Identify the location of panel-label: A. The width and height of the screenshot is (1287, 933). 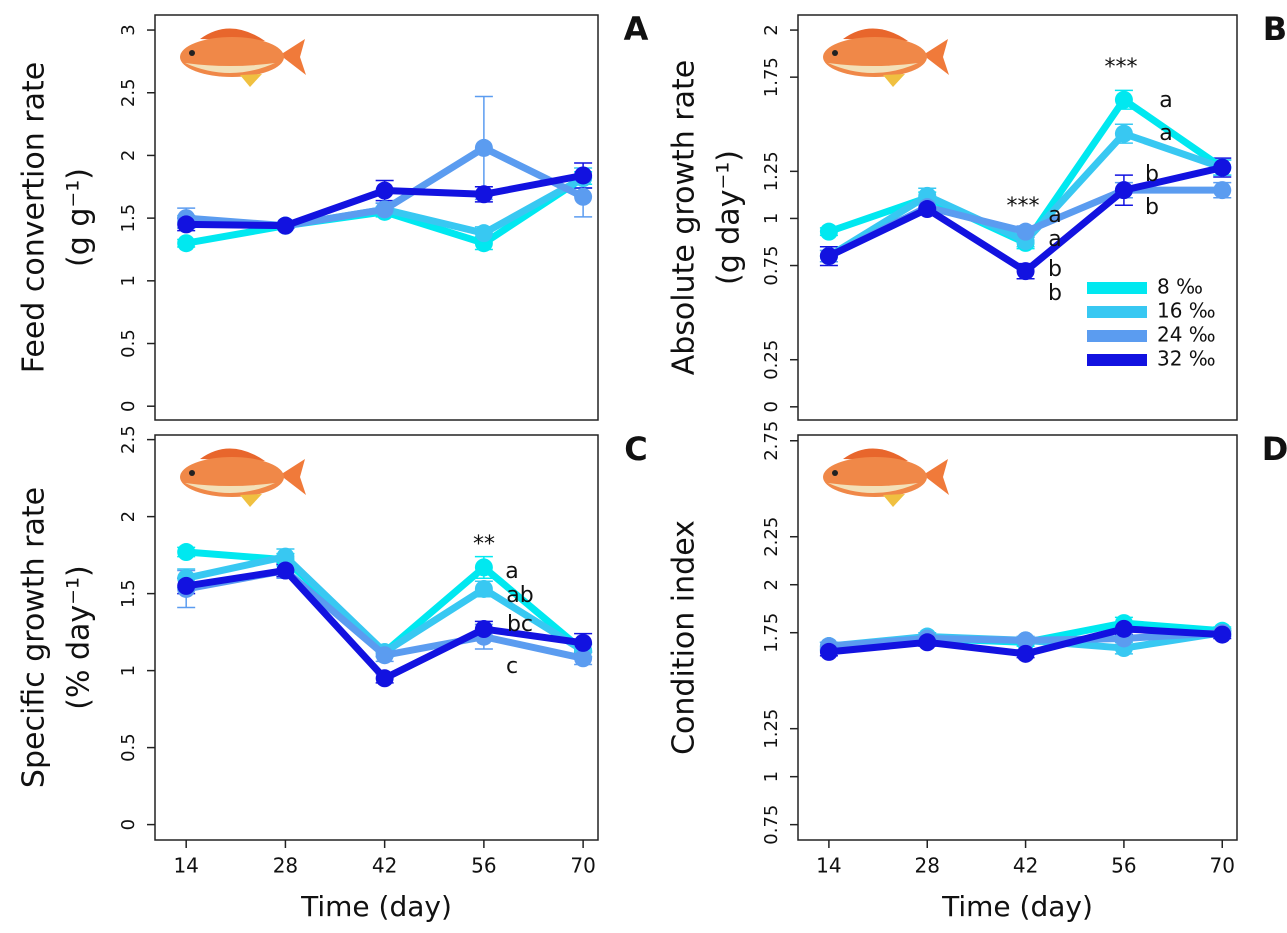
(636, 29).